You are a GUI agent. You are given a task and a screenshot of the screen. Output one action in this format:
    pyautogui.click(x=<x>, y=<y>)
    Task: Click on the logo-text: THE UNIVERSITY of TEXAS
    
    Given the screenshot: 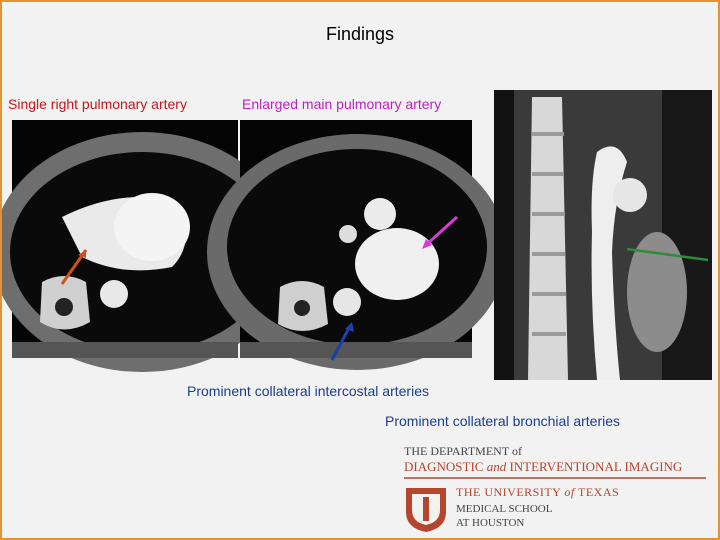 What is the action you would take?
    pyautogui.click(x=537, y=492)
    